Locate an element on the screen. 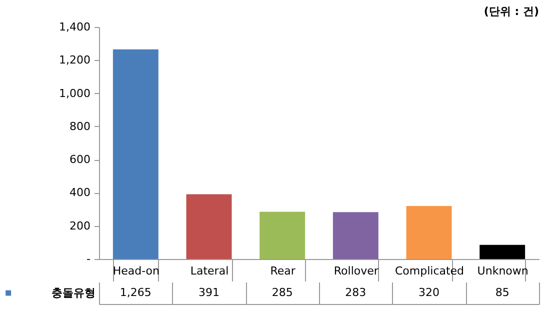 This screenshot has width=560, height=325. data-label: 320 is located at coordinates (429, 292).